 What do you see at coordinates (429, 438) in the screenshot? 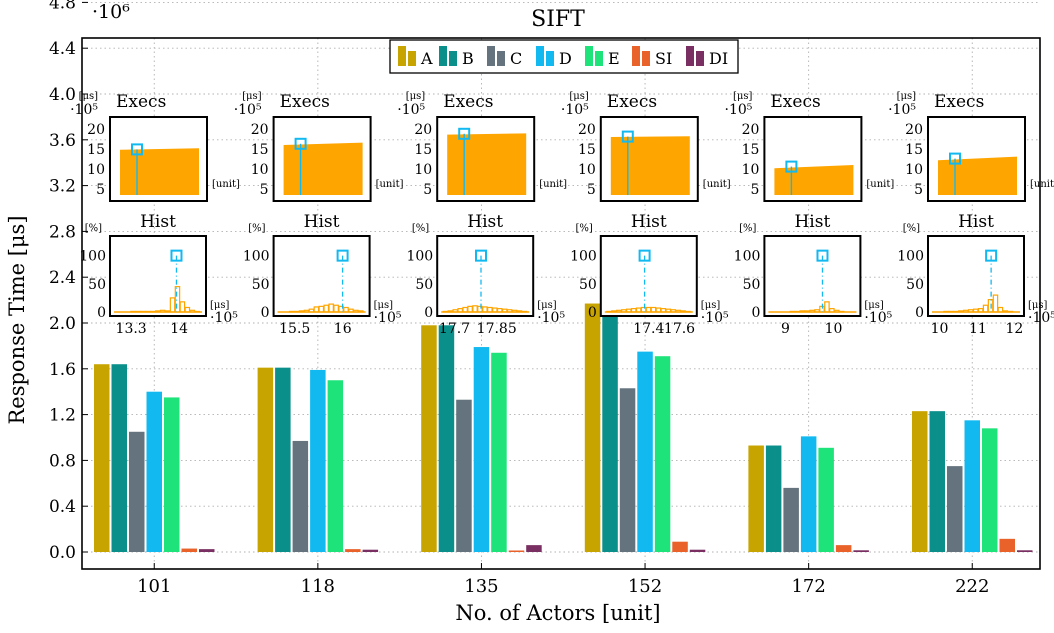
I see `bar-a` at bounding box center [429, 438].